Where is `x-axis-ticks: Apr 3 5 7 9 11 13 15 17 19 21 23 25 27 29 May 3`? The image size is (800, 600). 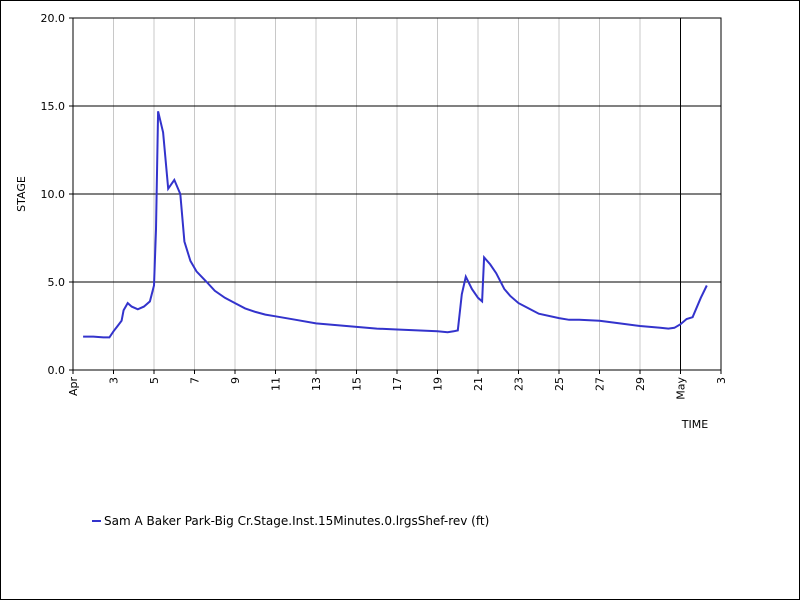
x-axis-ticks: Apr 3 5 7 9 11 13 15 17 19 21 23 25 27 29 May 3 is located at coordinates (397, 385).